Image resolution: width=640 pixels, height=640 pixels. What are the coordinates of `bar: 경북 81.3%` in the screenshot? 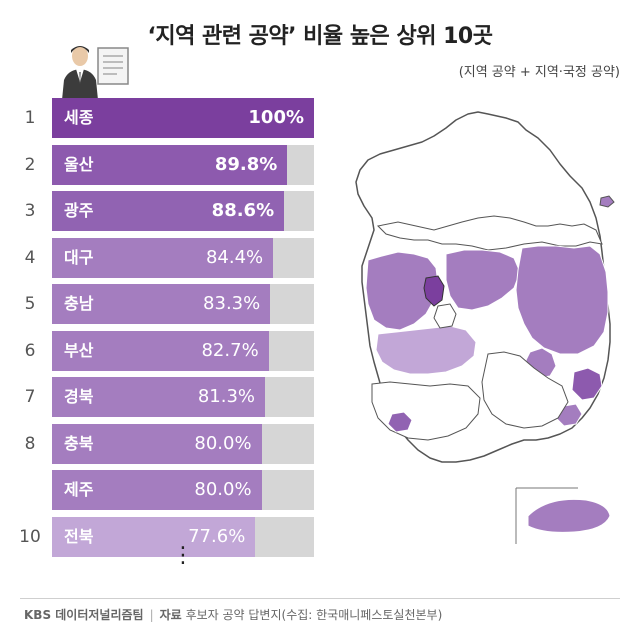 It's located at (158, 397).